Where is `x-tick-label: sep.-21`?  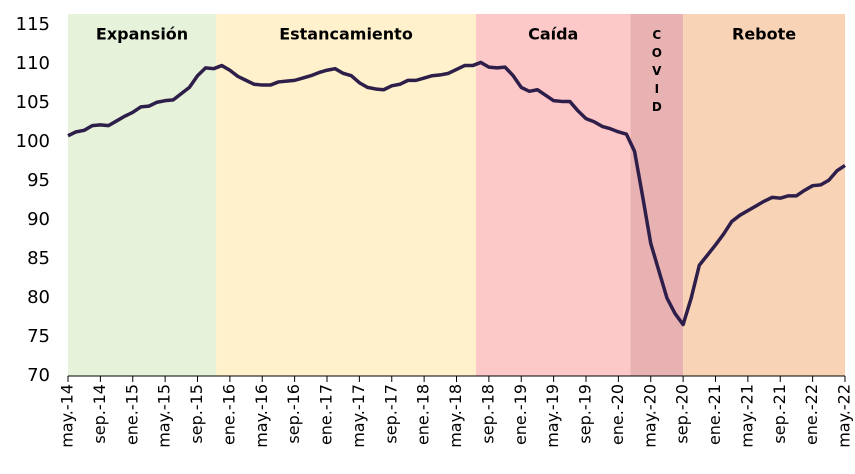
x-tick-label: sep.-21 is located at coordinates (779, 414).